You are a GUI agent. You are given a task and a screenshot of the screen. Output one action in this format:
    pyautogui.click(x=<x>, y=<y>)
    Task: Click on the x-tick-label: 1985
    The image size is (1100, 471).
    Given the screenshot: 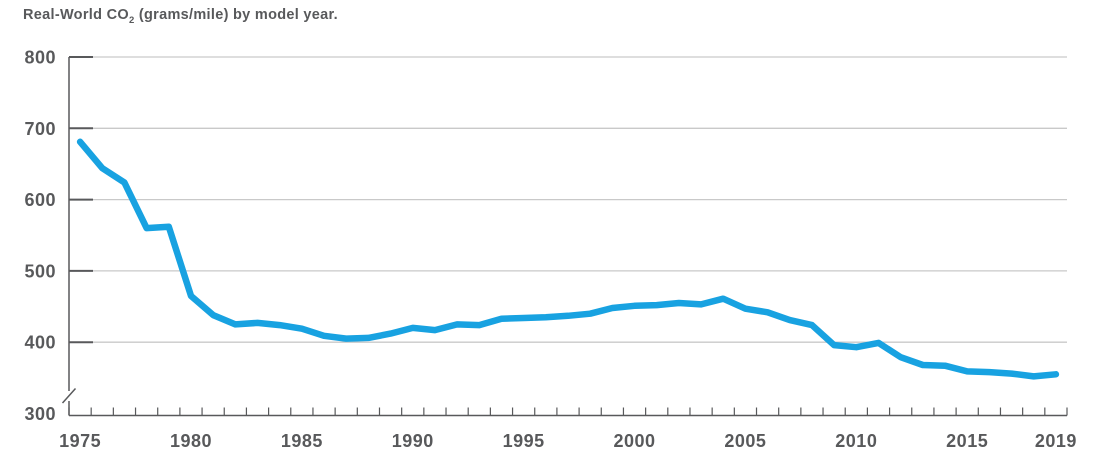 What is the action you would take?
    pyautogui.click(x=302, y=441)
    